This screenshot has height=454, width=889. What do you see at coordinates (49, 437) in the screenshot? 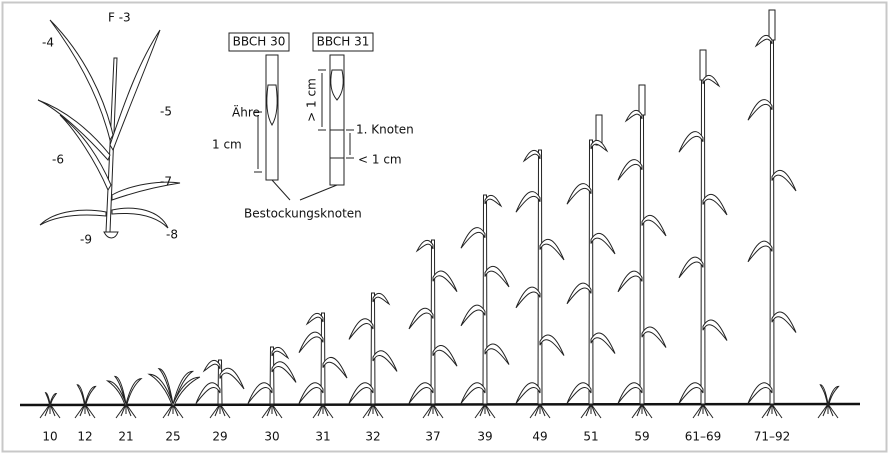
I see `stage-label: 10` at bounding box center [49, 437].